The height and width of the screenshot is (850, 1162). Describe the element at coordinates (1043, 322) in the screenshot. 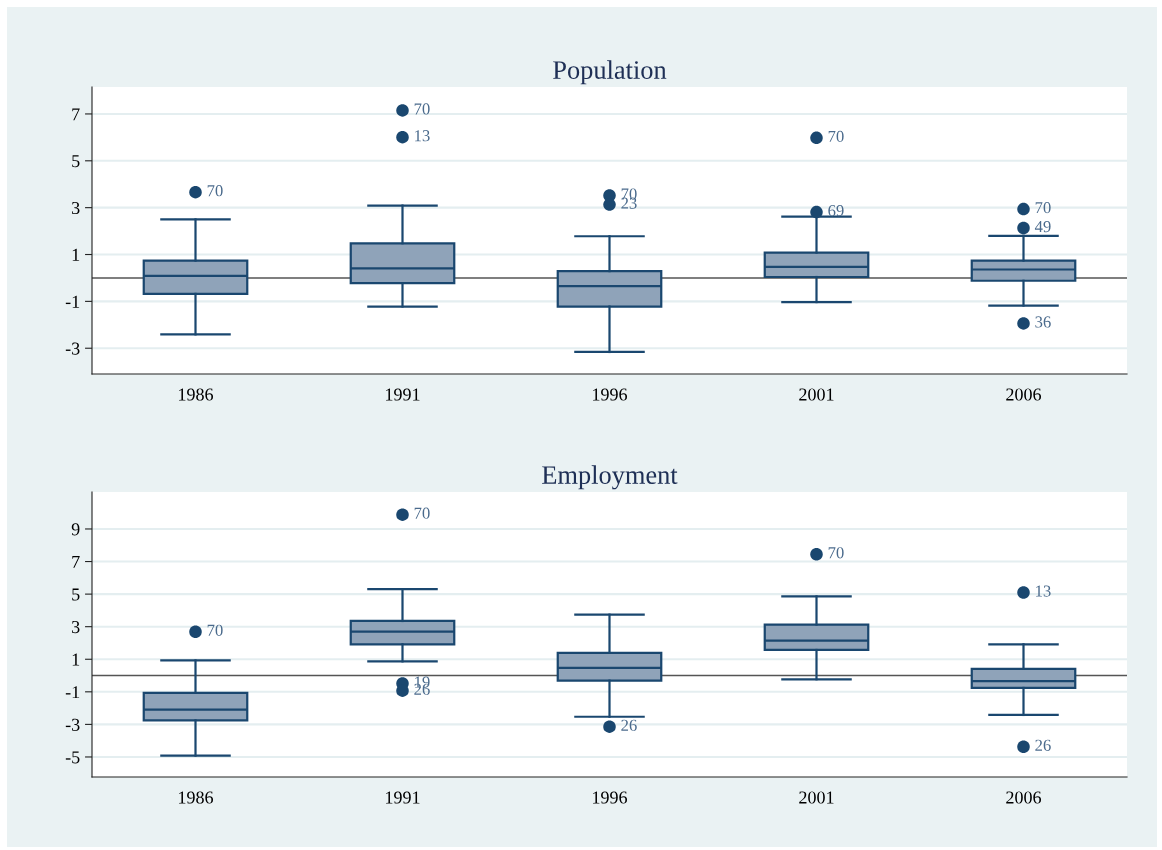

I see `annotation: 36` at that location.